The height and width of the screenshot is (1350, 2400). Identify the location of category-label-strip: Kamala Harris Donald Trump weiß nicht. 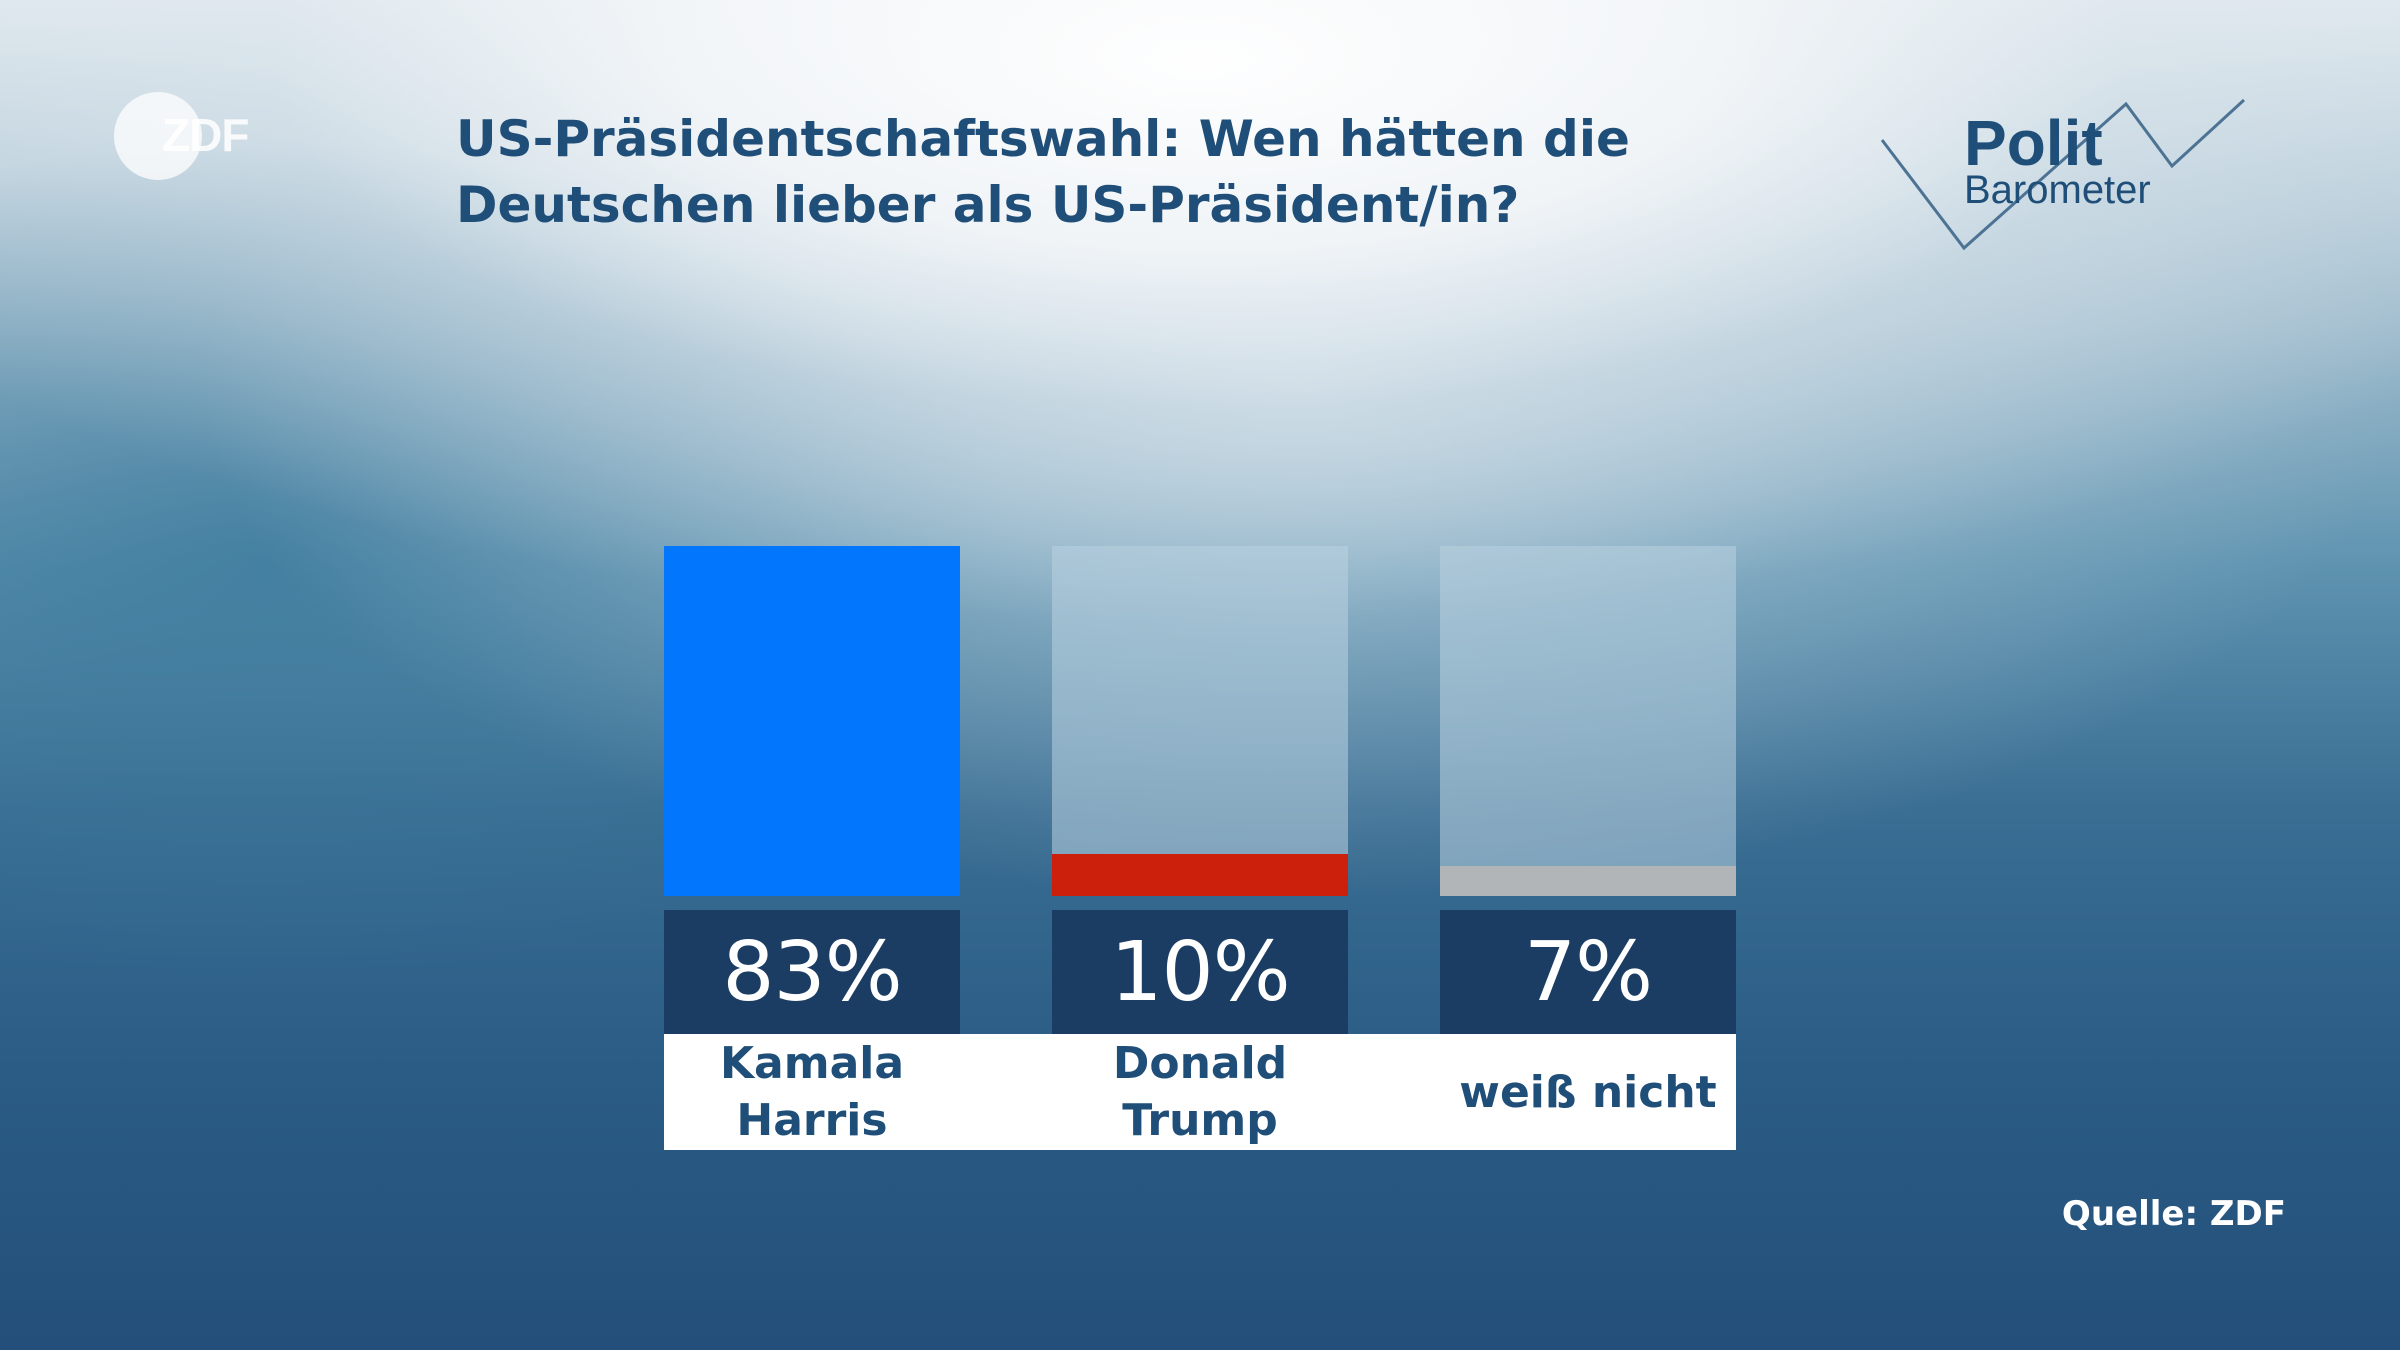
(1200, 1092).